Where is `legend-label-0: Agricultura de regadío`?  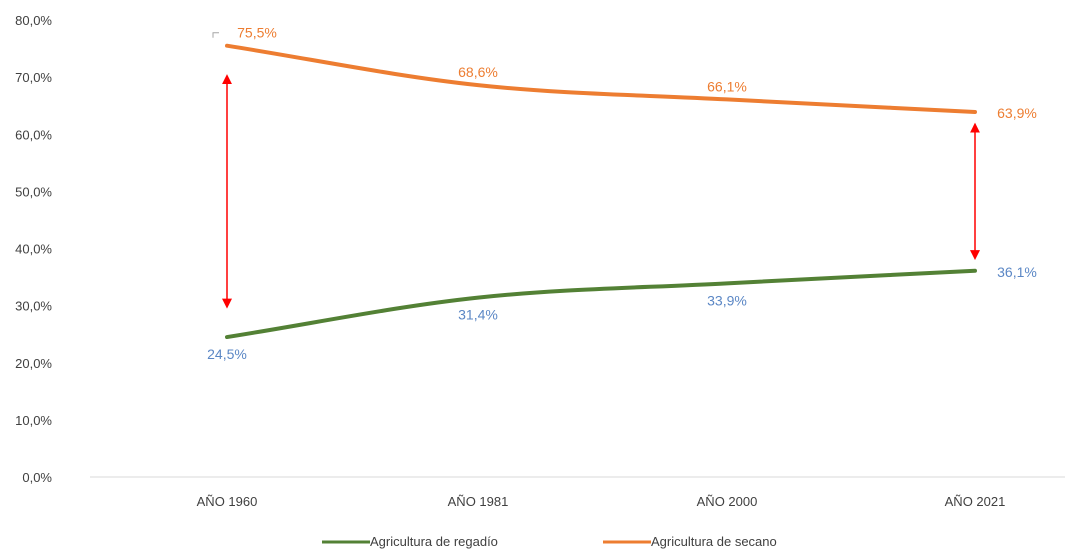 legend-label-0: Agricultura de regadío is located at coordinates (434, 541).